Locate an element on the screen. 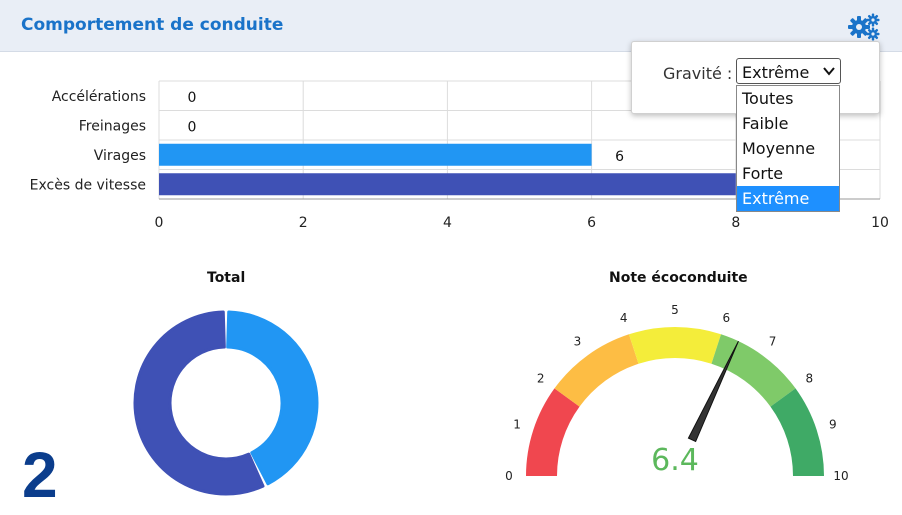 Image resolution: width=902 pixels, height=515 pixels. bar-category-label: Accélérations is located at coordinates (99, 97).